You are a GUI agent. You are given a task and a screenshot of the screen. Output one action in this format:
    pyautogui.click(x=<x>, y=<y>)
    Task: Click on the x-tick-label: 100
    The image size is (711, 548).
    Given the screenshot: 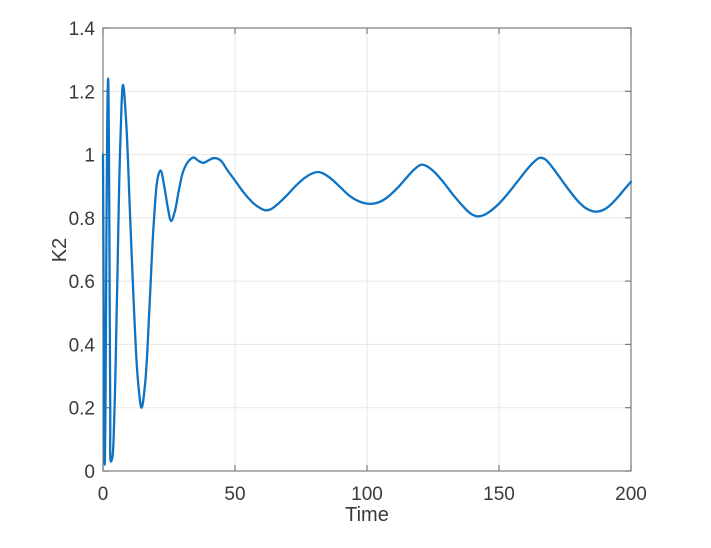 What is the action you would take?
    pyautogui.click(x=367, y=494)
    